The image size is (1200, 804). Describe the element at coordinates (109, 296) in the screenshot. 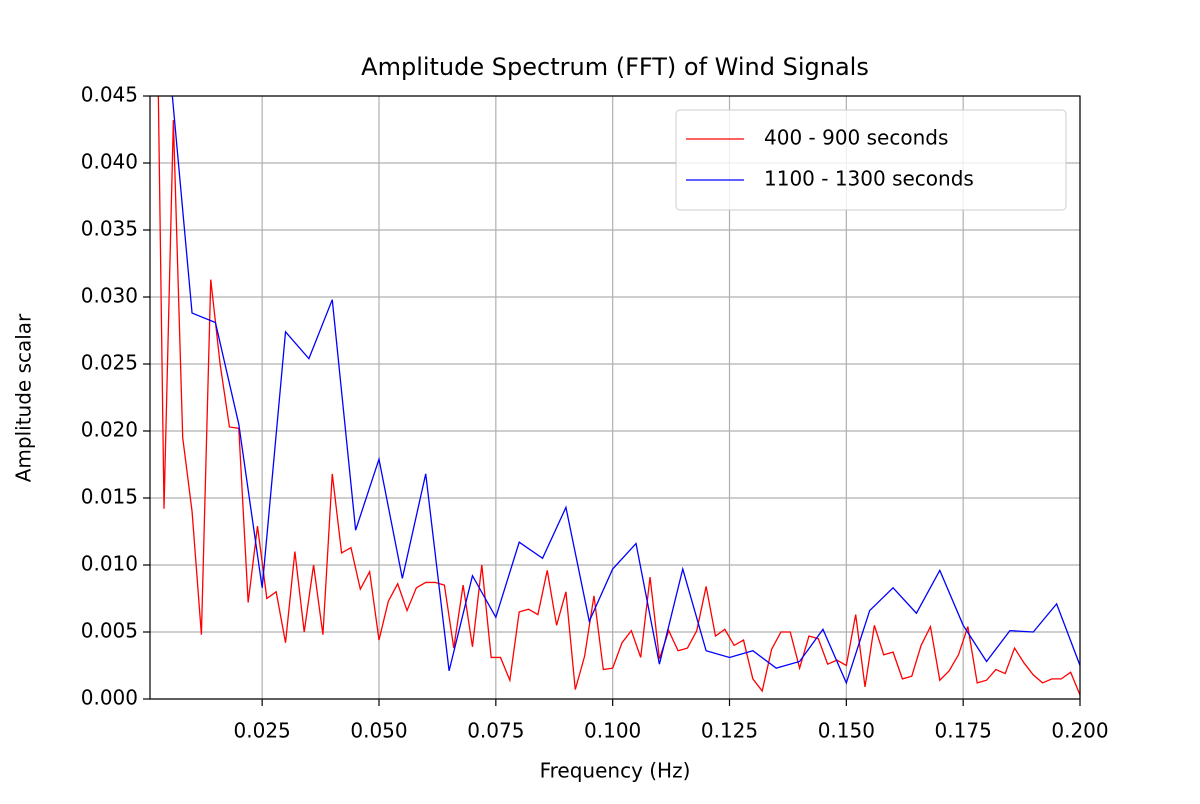

I see `y-tick-label: 0.030` at that location.